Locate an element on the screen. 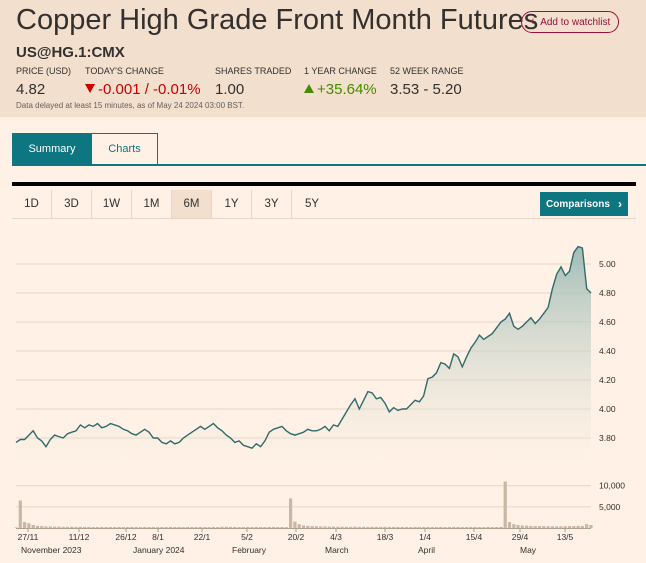 This screenshot has height=563, width=646. date-tick-label: 5/2 is located at coordinates (247, 537).